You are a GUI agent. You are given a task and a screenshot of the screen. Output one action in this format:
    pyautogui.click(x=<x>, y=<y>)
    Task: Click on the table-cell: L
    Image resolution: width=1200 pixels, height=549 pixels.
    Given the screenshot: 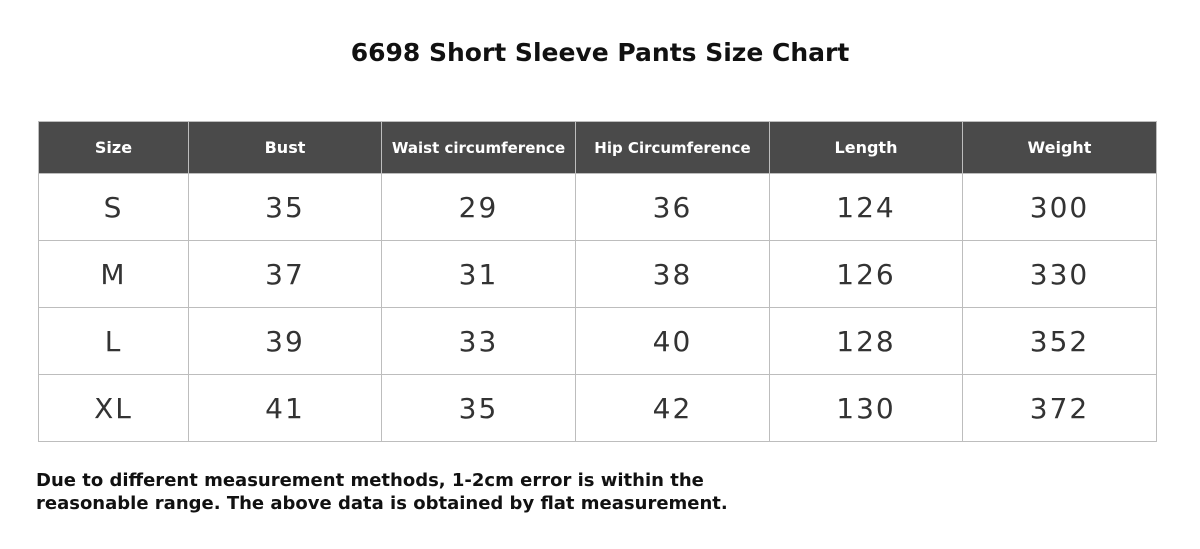 What is the action you would take?
    pyautogui.click(x=113, y=341)
    